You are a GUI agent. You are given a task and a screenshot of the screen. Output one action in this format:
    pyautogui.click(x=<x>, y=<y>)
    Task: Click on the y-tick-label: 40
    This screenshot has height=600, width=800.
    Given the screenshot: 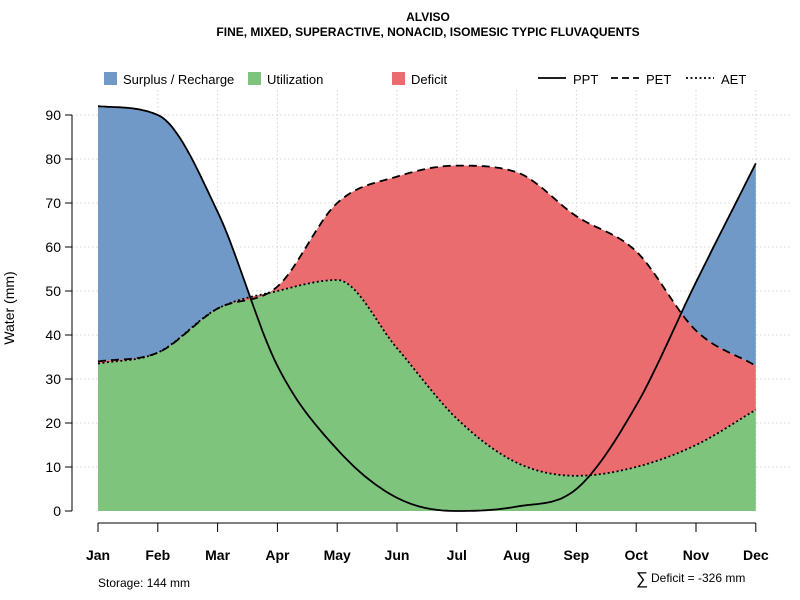 What is the action you would take?
    pyautogui.click(x=53, y=335)
    